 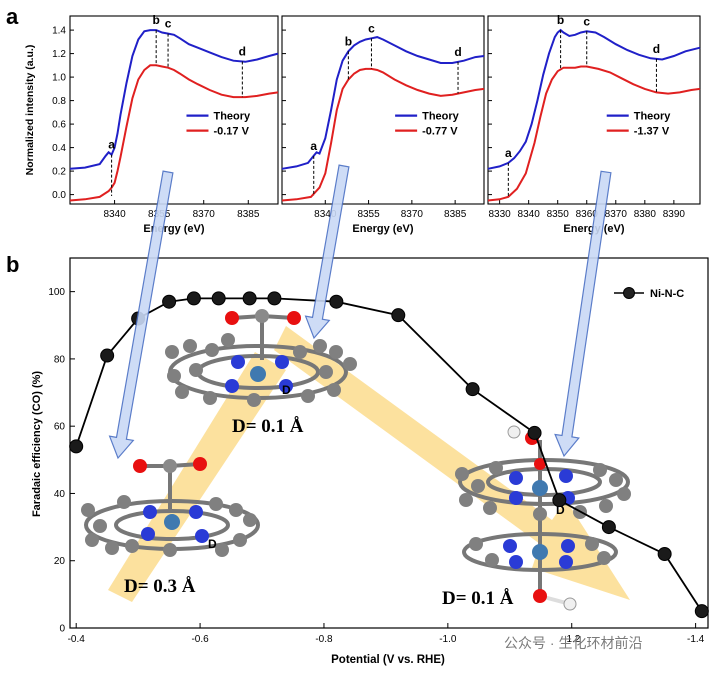 I want to click on xanes-y-axis-label: Normalized intensity (a.u.), so click(x=30, y=110).